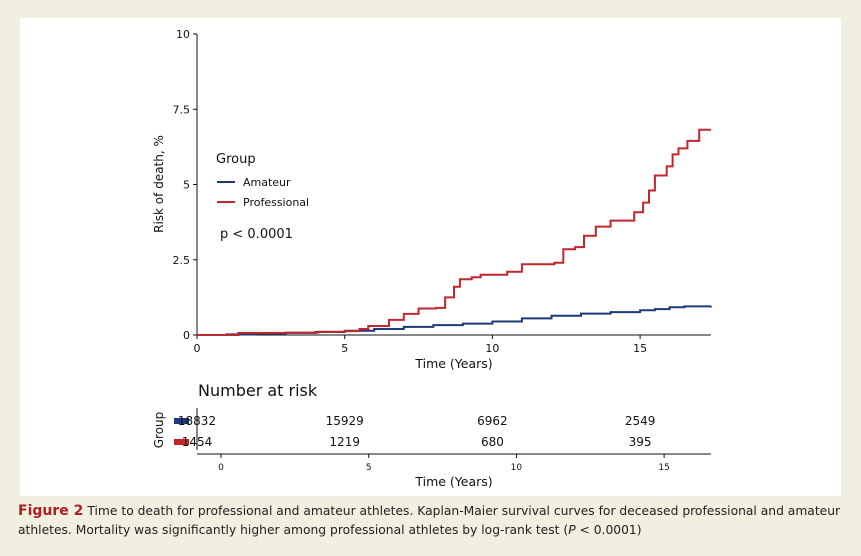 Image resolution: width=861 pixels, height=556 pixels. What do you see at coordinates (640, 348) in the screenshot?
I see `x-tick-label: 15` at bounding box center [640, 348].